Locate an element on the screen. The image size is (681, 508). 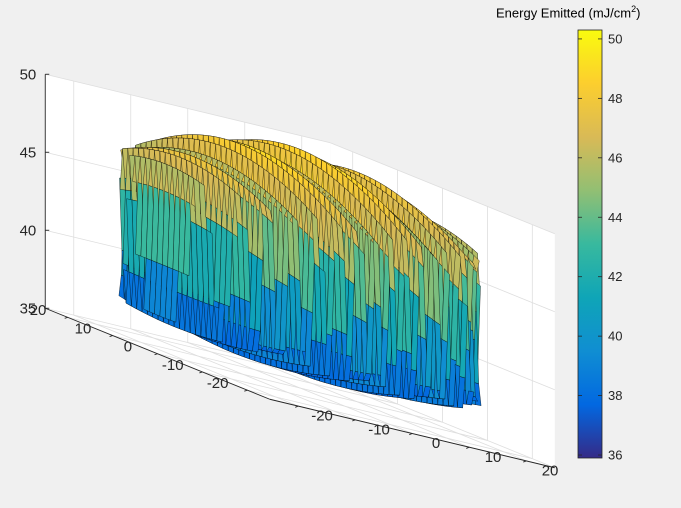
z-tick-label: 45 is located at coordinates (28, 152).